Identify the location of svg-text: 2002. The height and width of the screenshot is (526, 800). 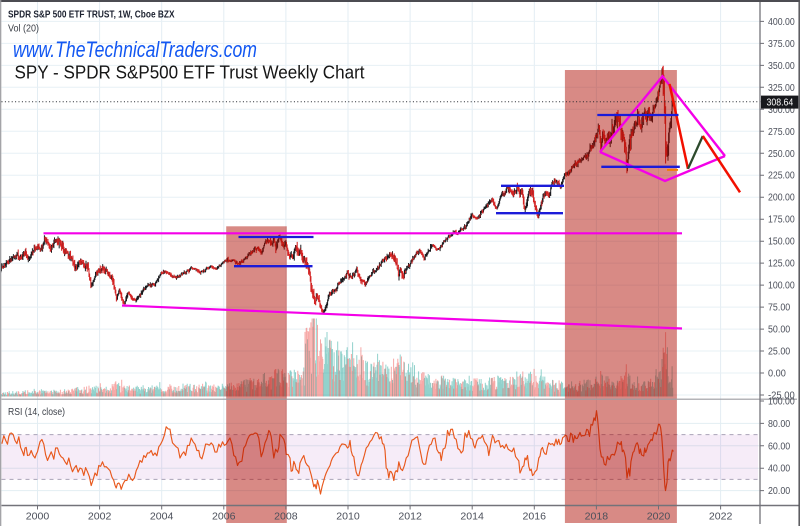
(100, 517).